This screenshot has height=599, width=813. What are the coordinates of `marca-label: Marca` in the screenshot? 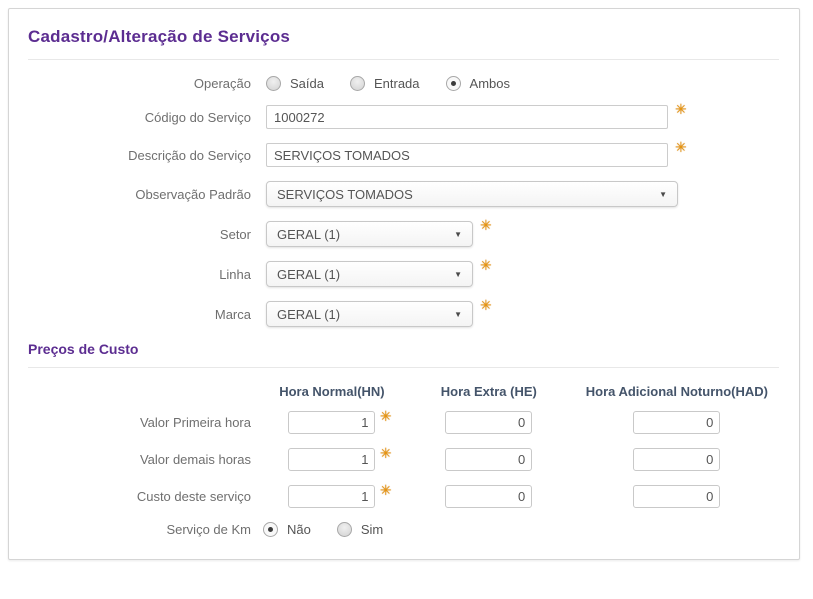 It's located at (232, 314).